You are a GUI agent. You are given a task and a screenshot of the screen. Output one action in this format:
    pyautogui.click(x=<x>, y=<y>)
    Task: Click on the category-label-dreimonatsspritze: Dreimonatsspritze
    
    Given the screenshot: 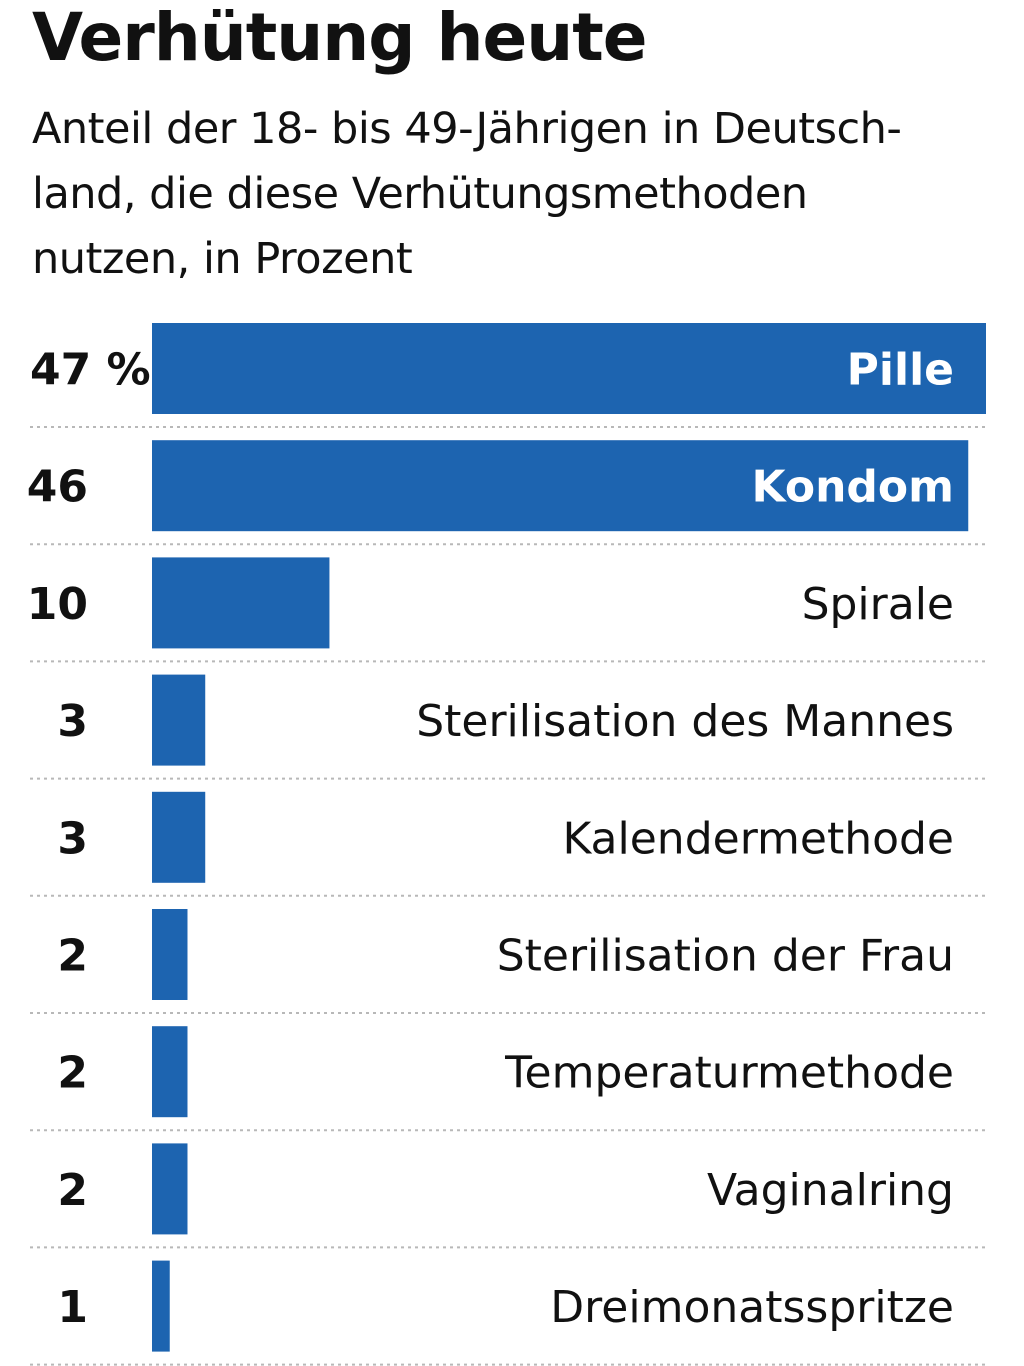 What is the action you would take?
    pyautogui.click(x=752, y=1307)
    